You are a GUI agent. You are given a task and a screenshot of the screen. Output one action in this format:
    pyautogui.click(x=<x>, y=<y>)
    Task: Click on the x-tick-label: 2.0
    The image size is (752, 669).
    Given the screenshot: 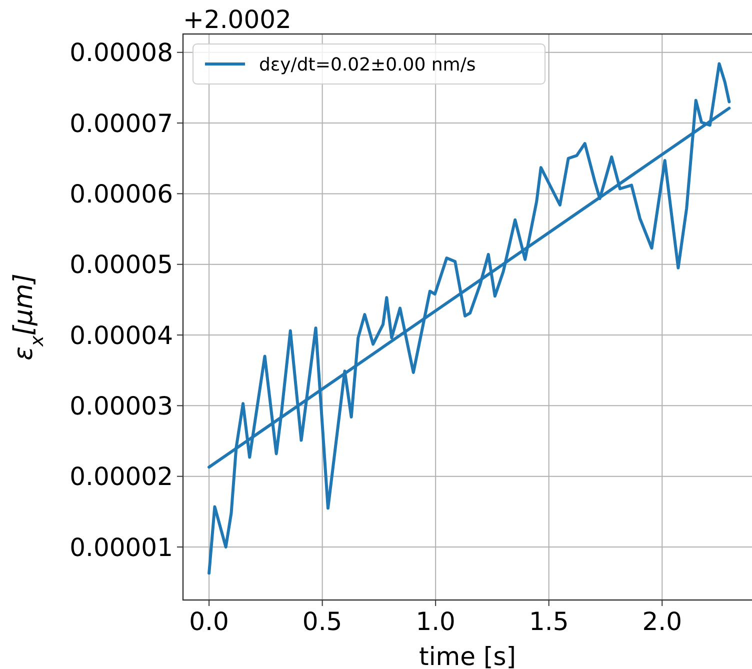 What is the action you would take?
    pyautogui.click(x=662, y=621)
    